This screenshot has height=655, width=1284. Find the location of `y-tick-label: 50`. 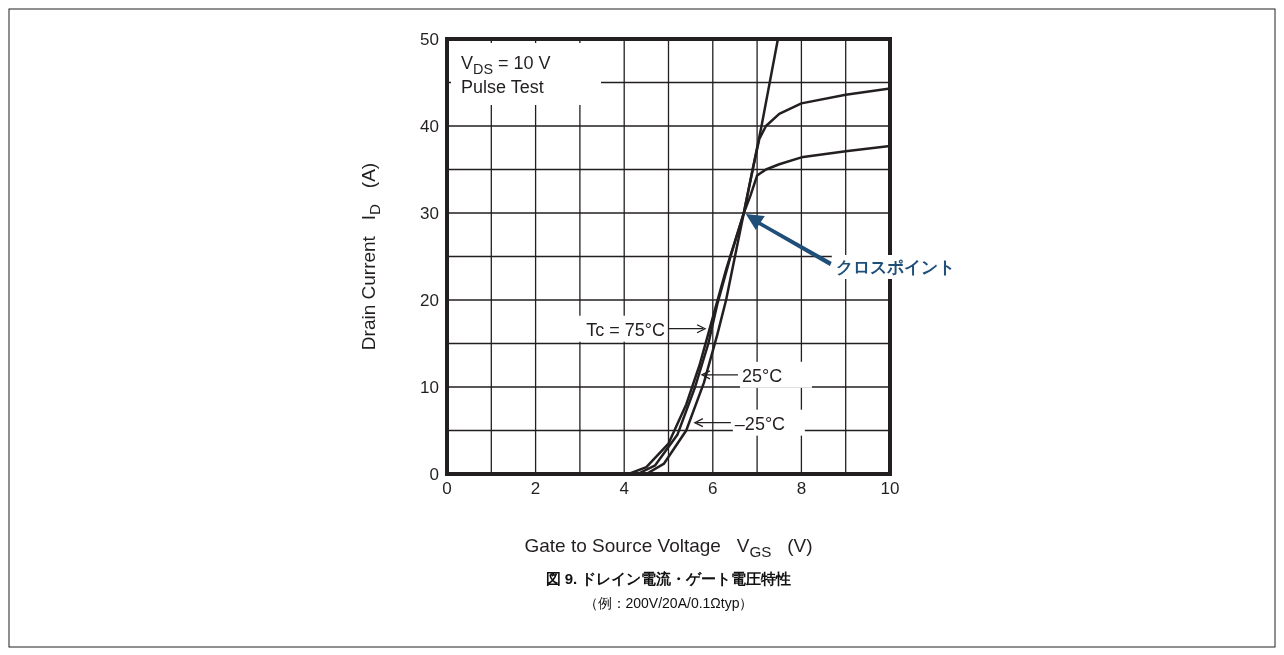

y-tick-label: 50 is located at coordinates (429, 40).